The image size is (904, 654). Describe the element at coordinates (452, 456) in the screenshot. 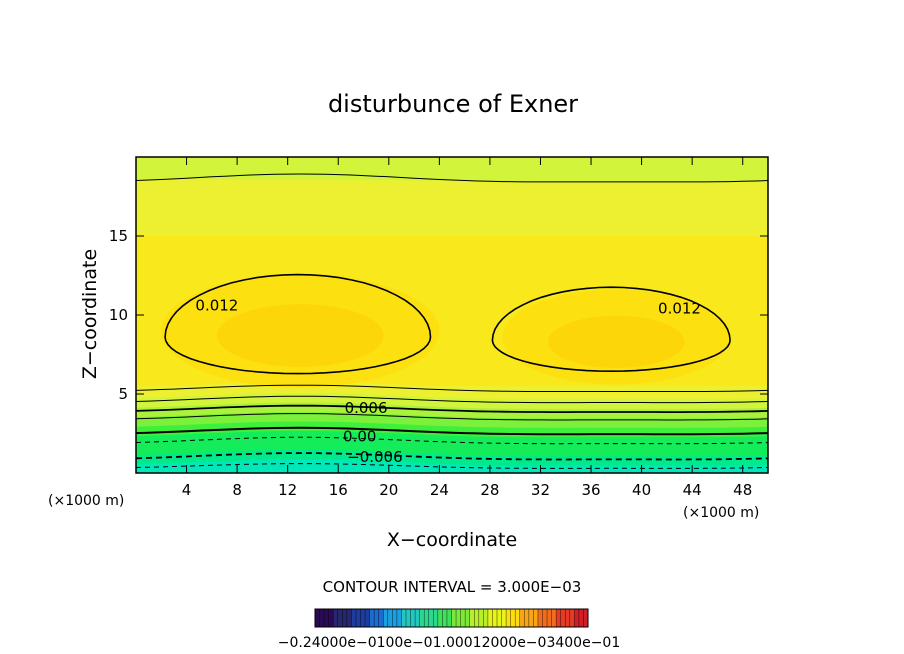

I see `contour-line-neg006` at that location.